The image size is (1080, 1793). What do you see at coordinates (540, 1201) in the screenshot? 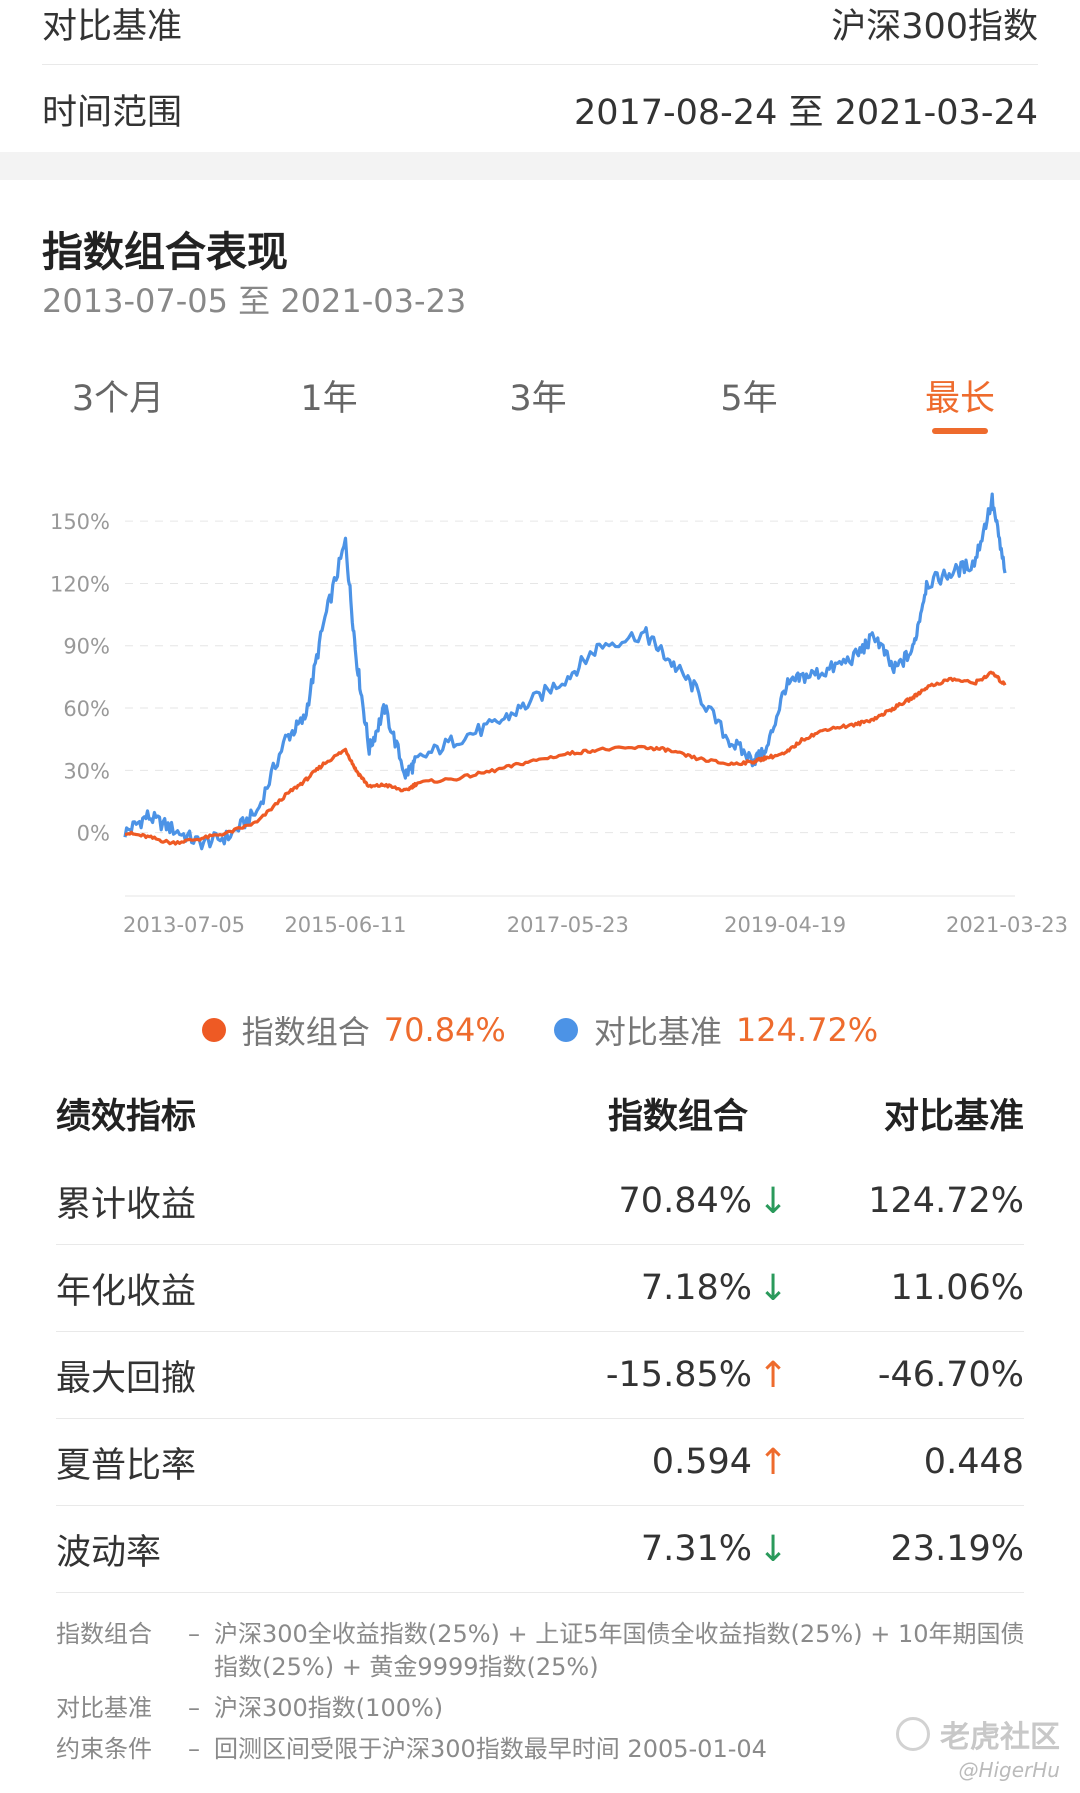
I see `table-row: 累计收益 70.84% ↓ 124.72%` at bounding box center [540, 1201].